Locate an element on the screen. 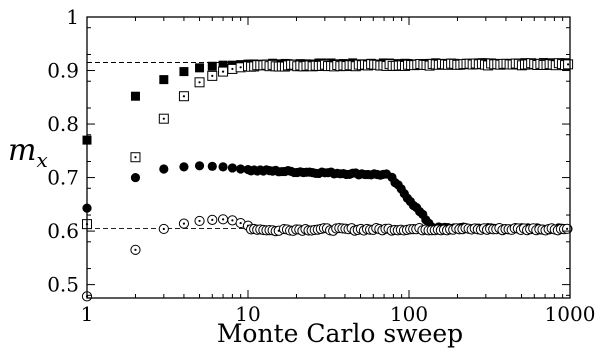 The width and height of the screenshot is (599, 348). x-tick-label: 10 is located at coordinates (247, 314).